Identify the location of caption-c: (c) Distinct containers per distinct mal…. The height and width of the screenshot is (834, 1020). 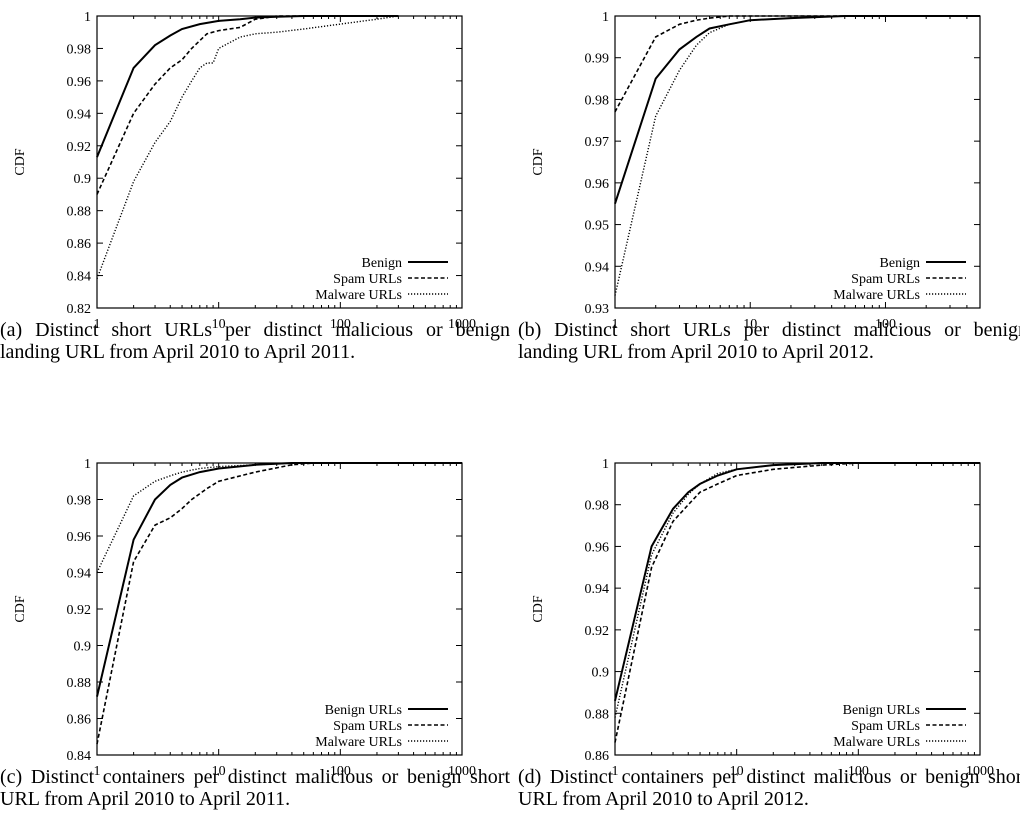
(255, 788).